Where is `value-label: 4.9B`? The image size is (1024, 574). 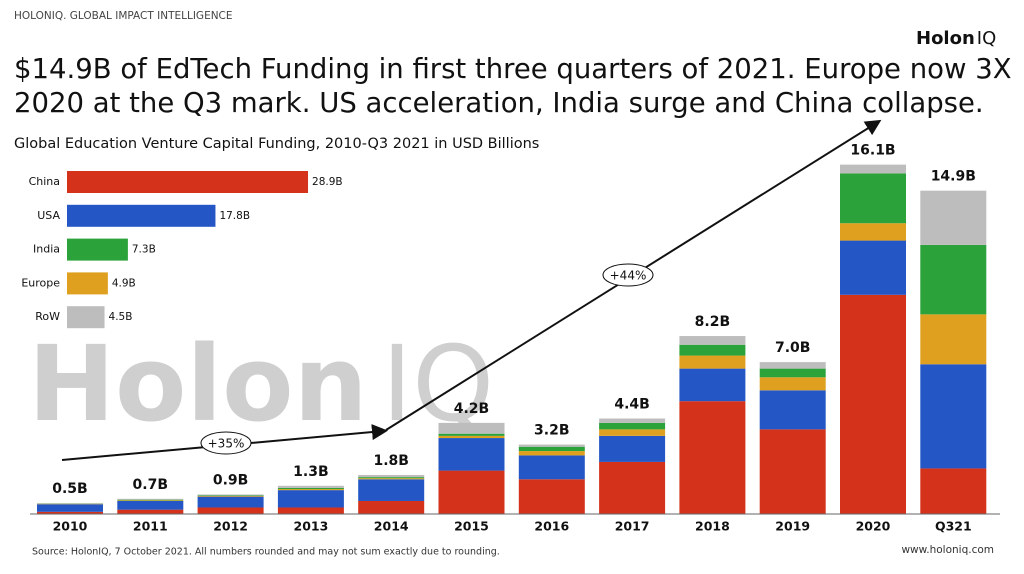 value-label: 4.9B is located at coordinates (124, 283).